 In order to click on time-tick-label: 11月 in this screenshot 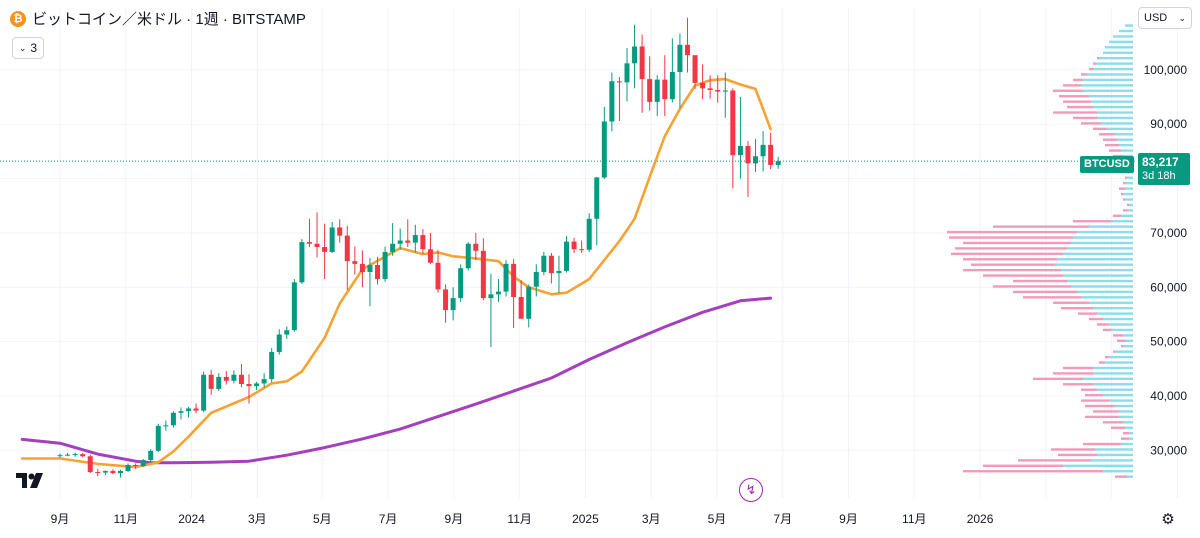, I will do `click(126, 519)`.